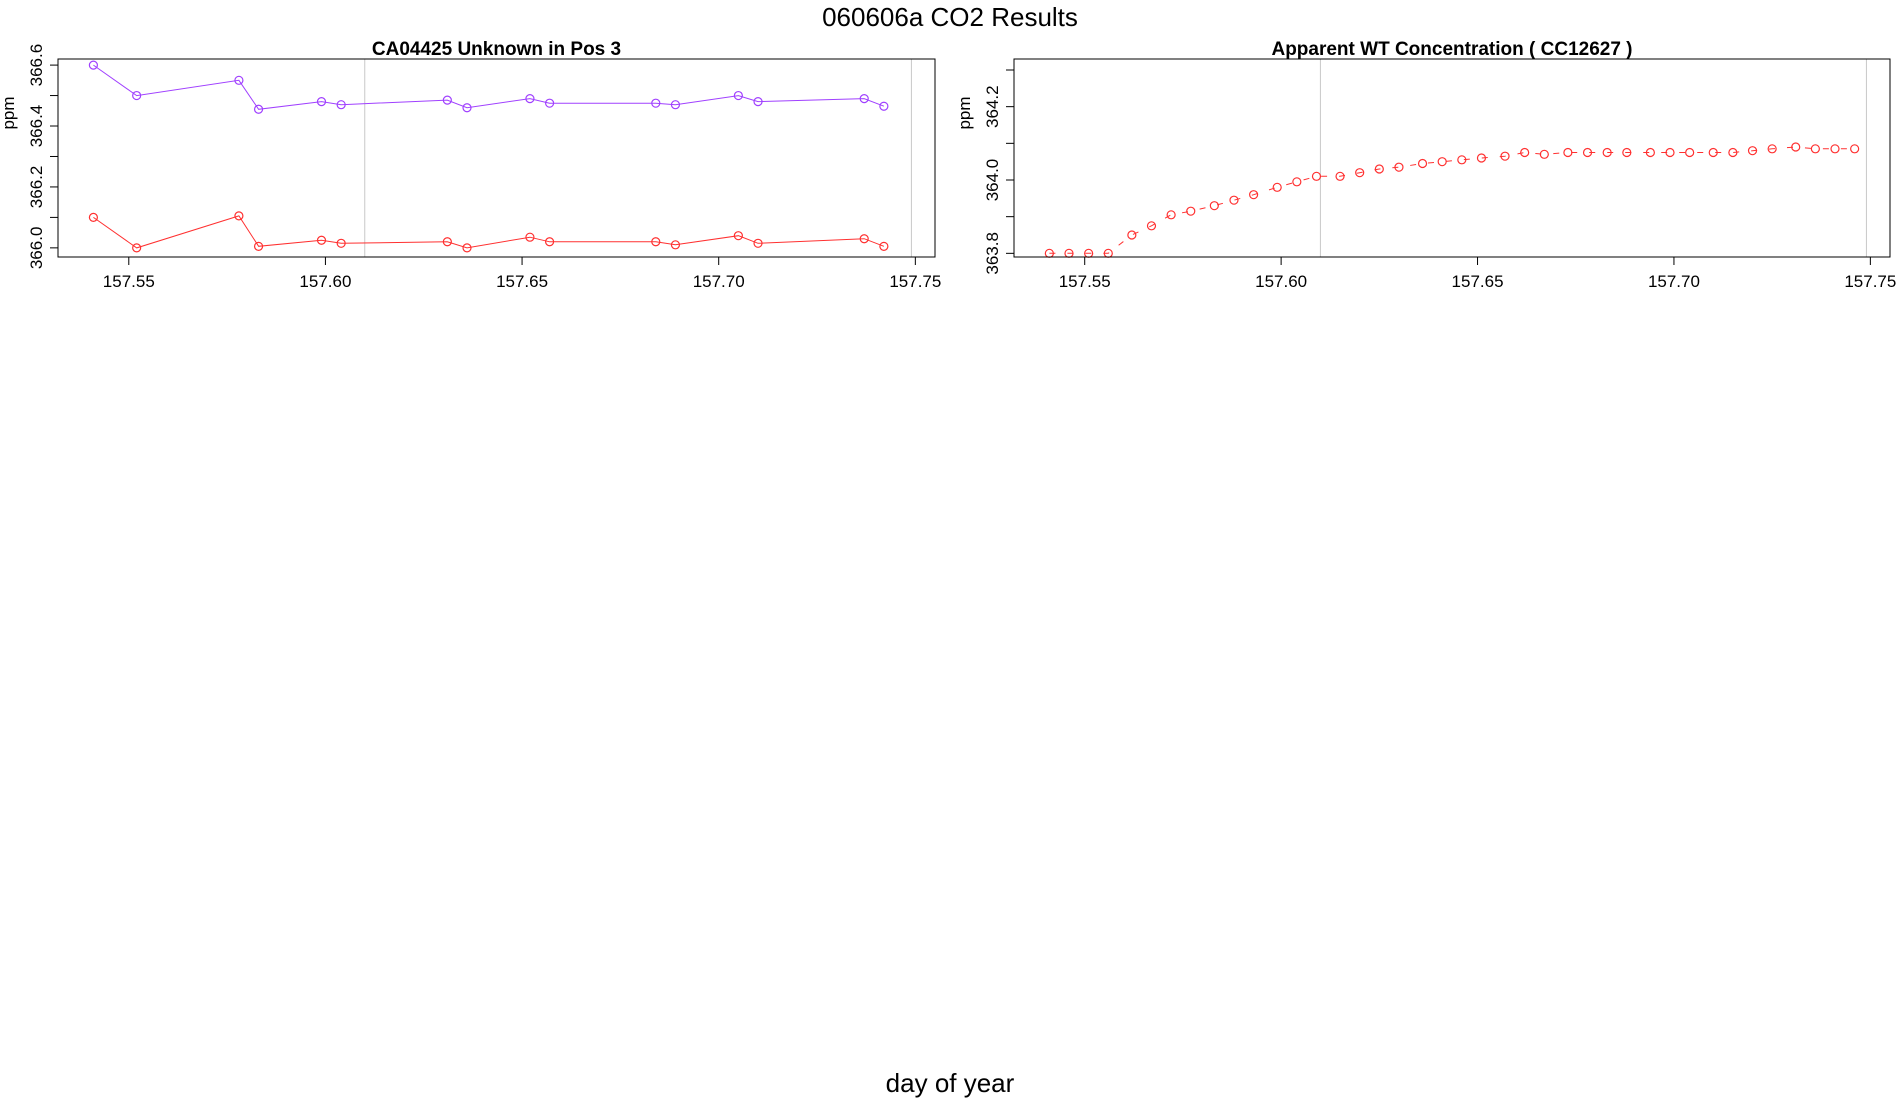 The image size is (1900, 1100). Describe the element at coordinates (36, 187) in the screenshot. I see `y-tick-label: 366.2` at that location.